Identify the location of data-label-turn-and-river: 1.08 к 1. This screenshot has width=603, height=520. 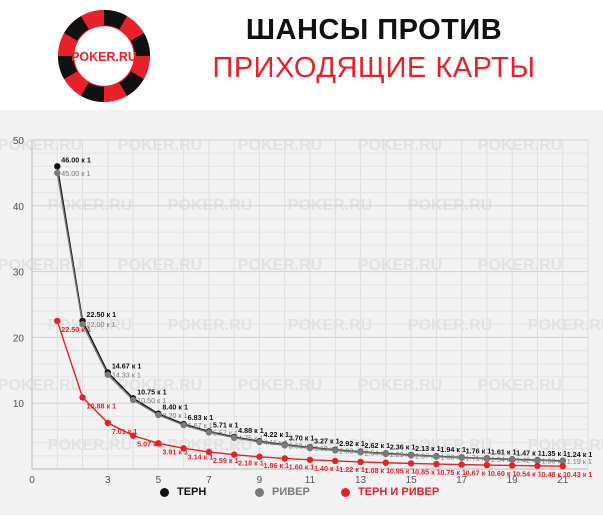
(378, 470).